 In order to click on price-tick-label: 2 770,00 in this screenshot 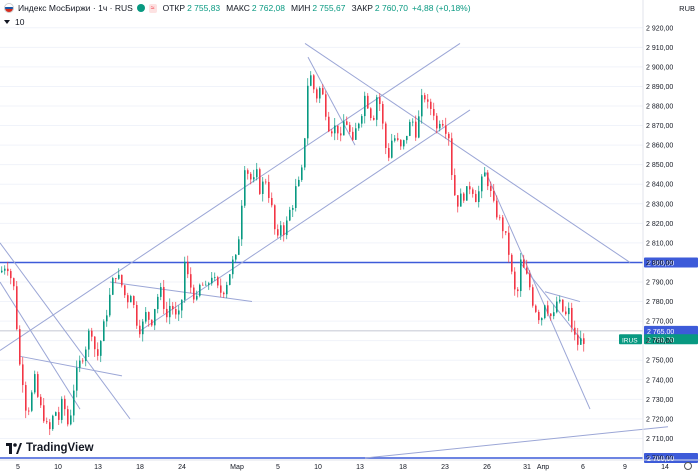, I will do `click(659, 322)`.